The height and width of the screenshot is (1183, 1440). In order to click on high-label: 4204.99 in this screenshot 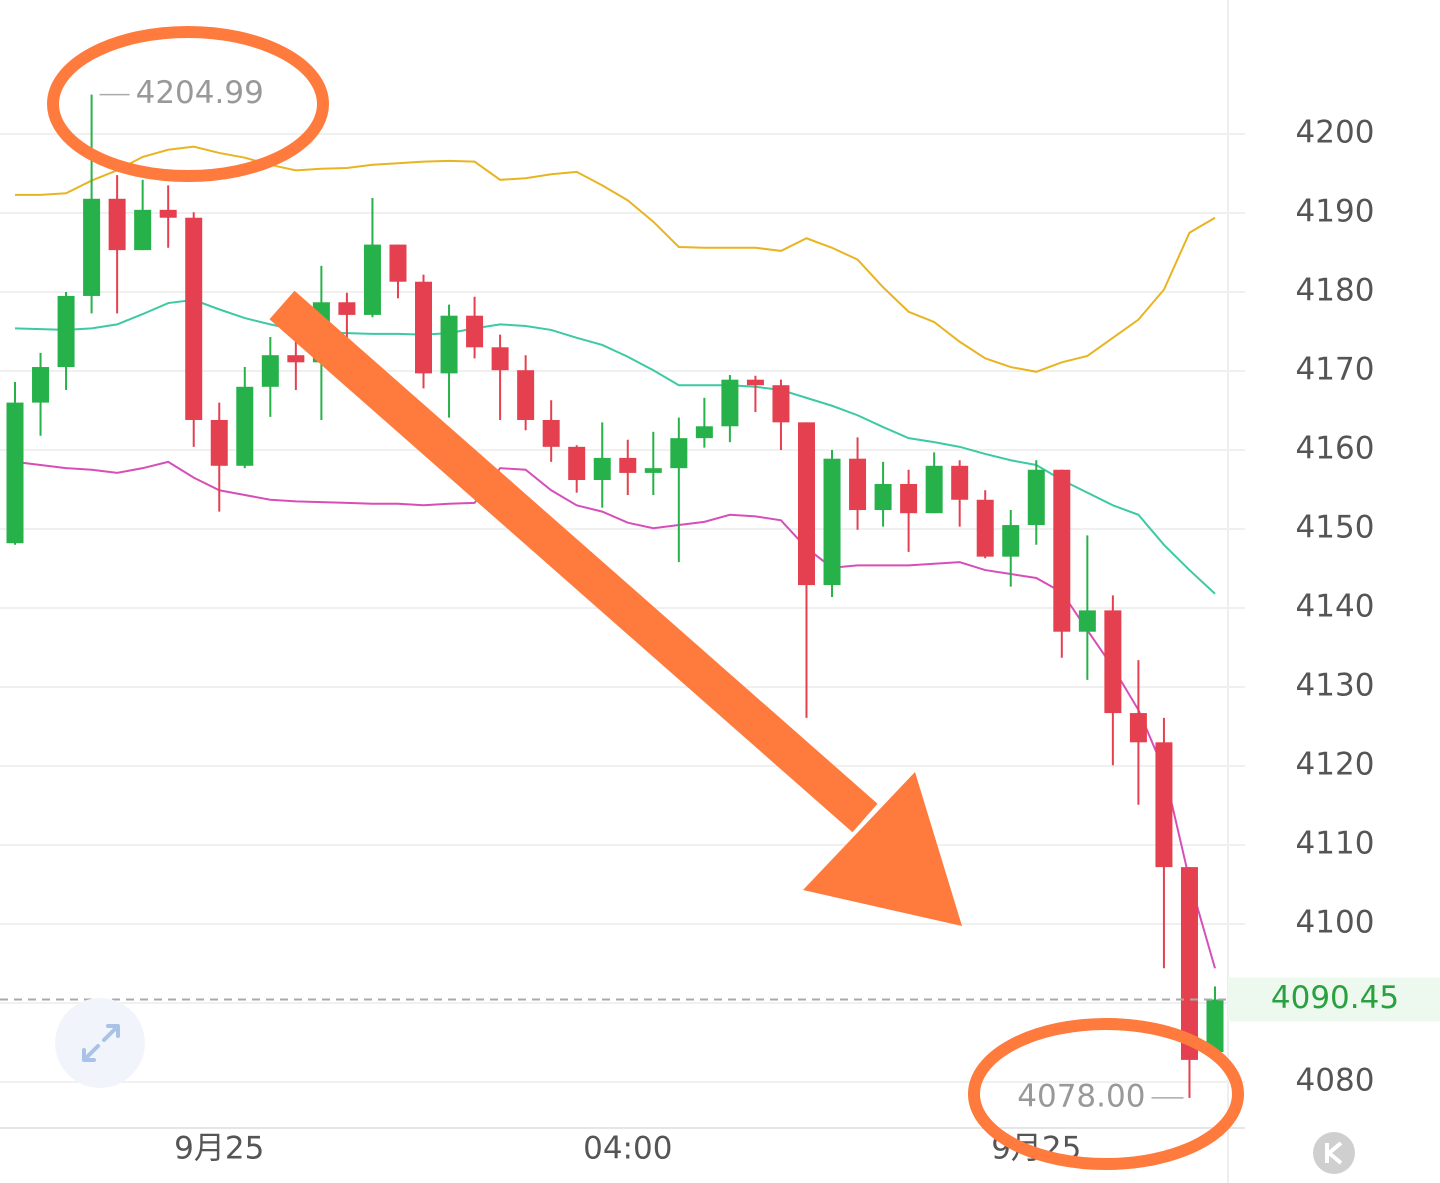, I will do `click(200, 93)`.